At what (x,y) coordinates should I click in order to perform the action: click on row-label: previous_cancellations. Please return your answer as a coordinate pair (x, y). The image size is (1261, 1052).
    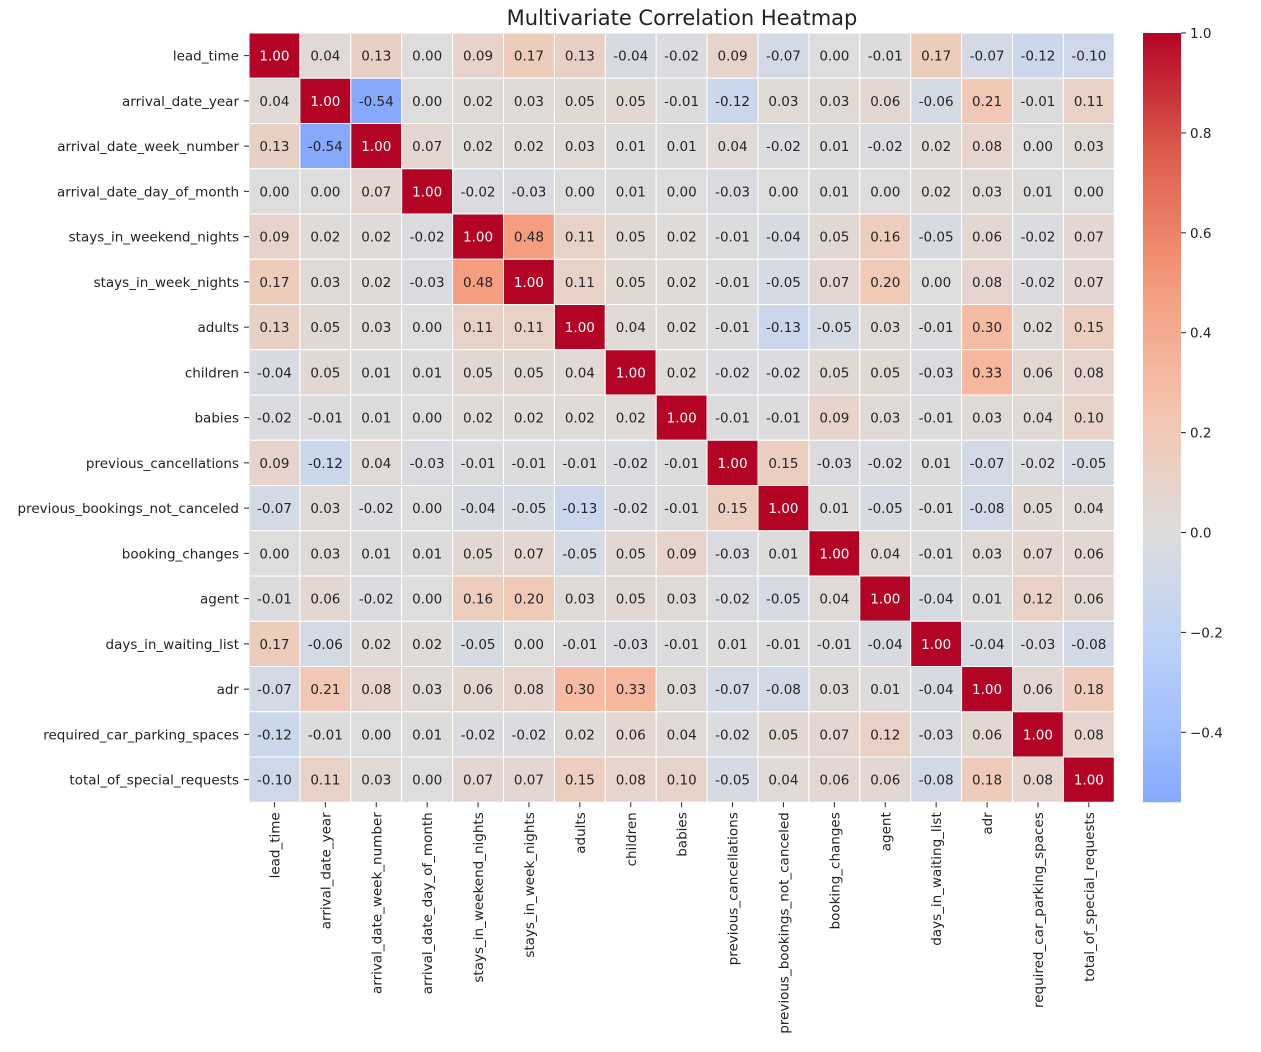
    Looking at the image, I should click on (162, 464).